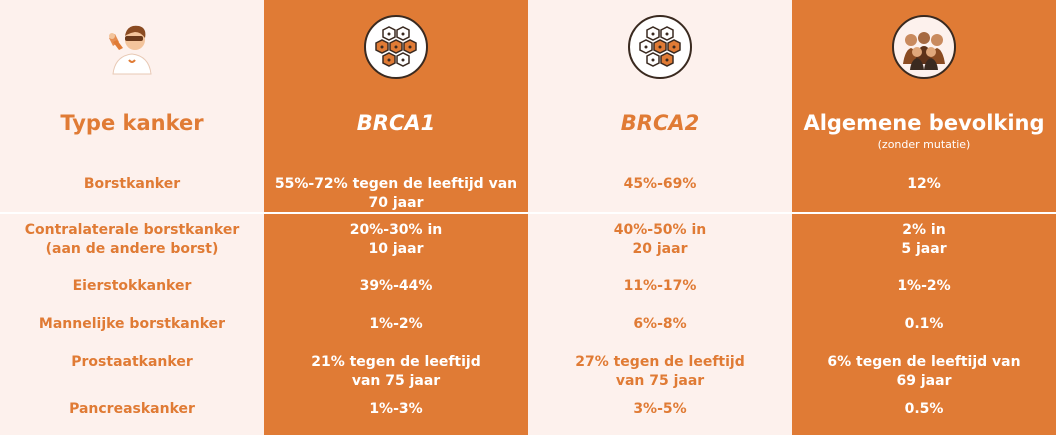 Image resolution: width=1056 pixels, height=435 pixels. Describe the element at coordinates (924, 239) in the screenshot. I see `risk-value-cell: 2% in 5 jaar` at that location.